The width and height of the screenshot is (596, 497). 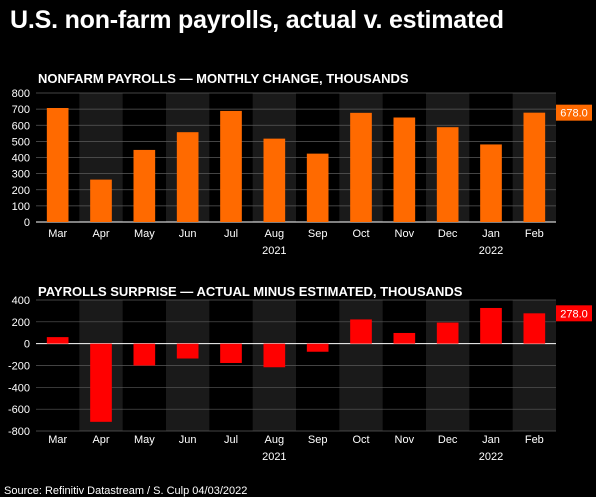 I want to click on payrolls-y-tick-label: 0, so click(x=27, y=223).